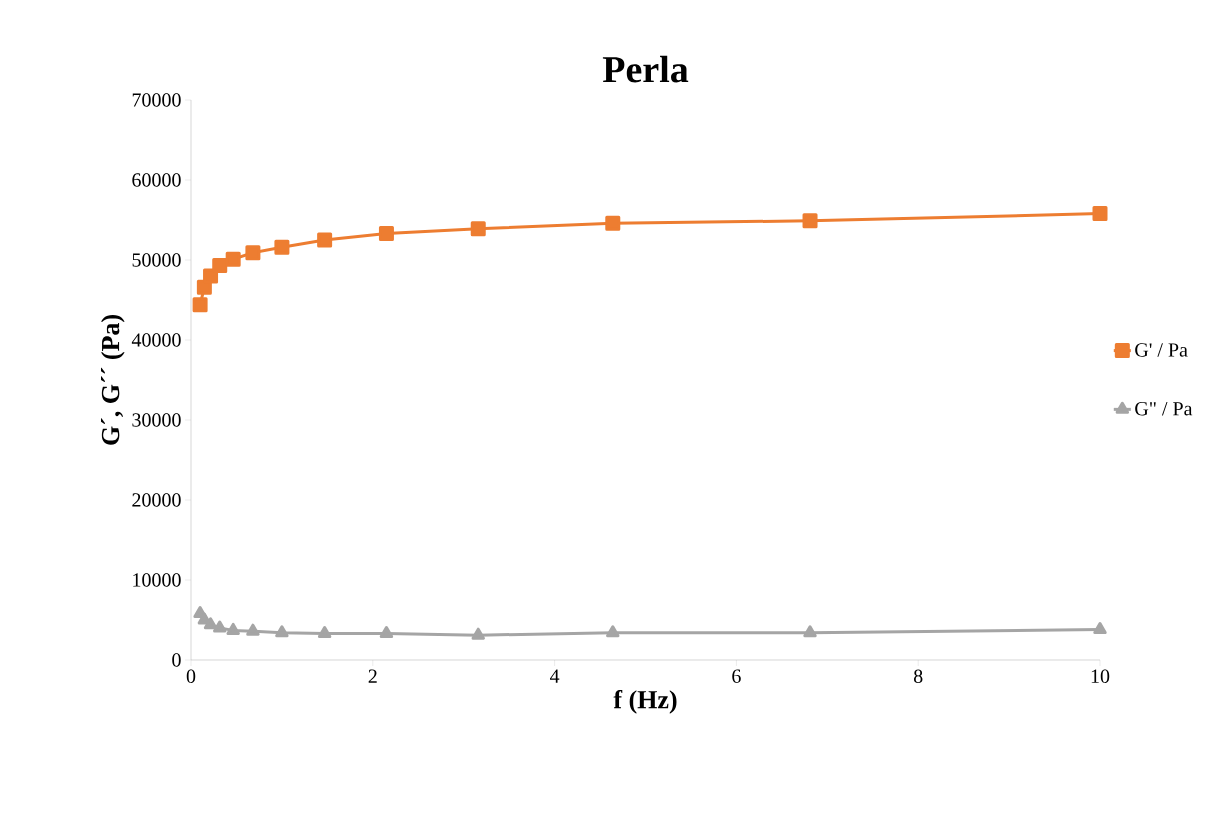  I want to click on x-tick-label: 2, so click(372, 676).